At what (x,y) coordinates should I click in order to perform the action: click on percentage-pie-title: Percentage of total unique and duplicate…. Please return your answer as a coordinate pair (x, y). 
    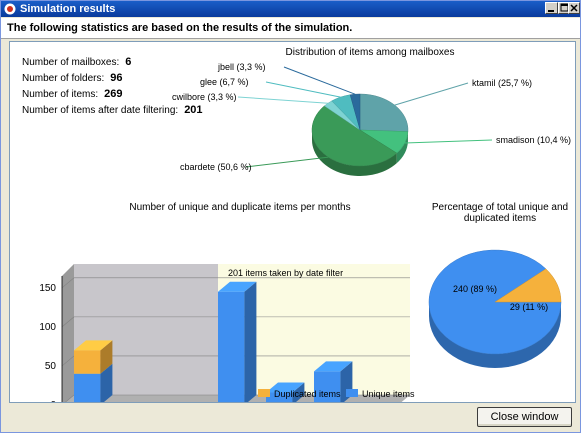
    Looking at the image, I should click on (500, 213).